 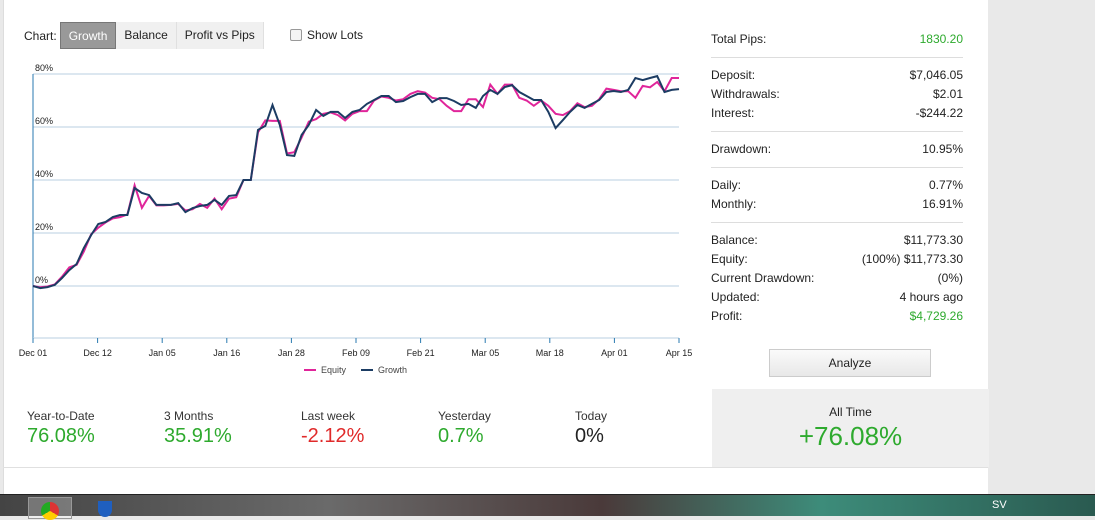 What do you see at coordinates (741, 149) in the screenshot?
I see `stat-label: Drawdown:` at bounding box center [741, 149].